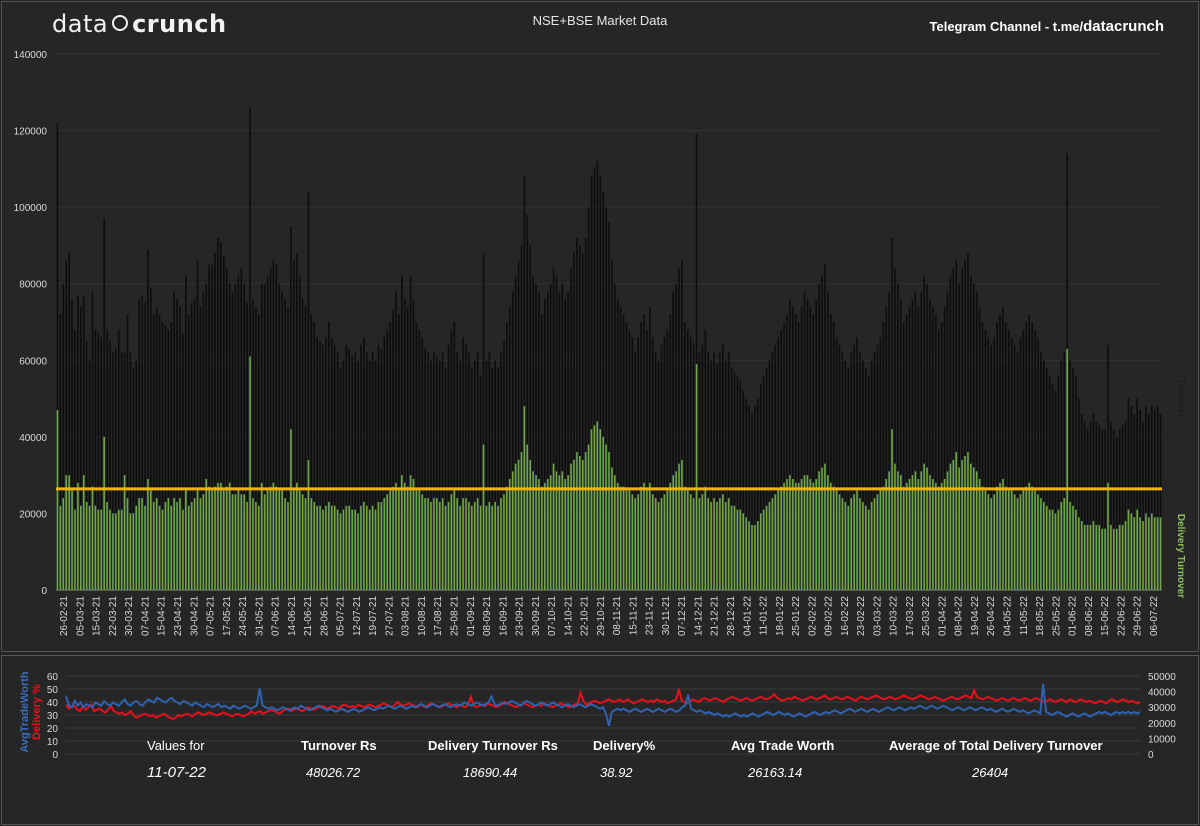 This screenshot has height=826, width=1200. Describe the element at coordinates (357, 616) in the screenshot. I see `main-x-tick-label: 12-07-21` at that location.